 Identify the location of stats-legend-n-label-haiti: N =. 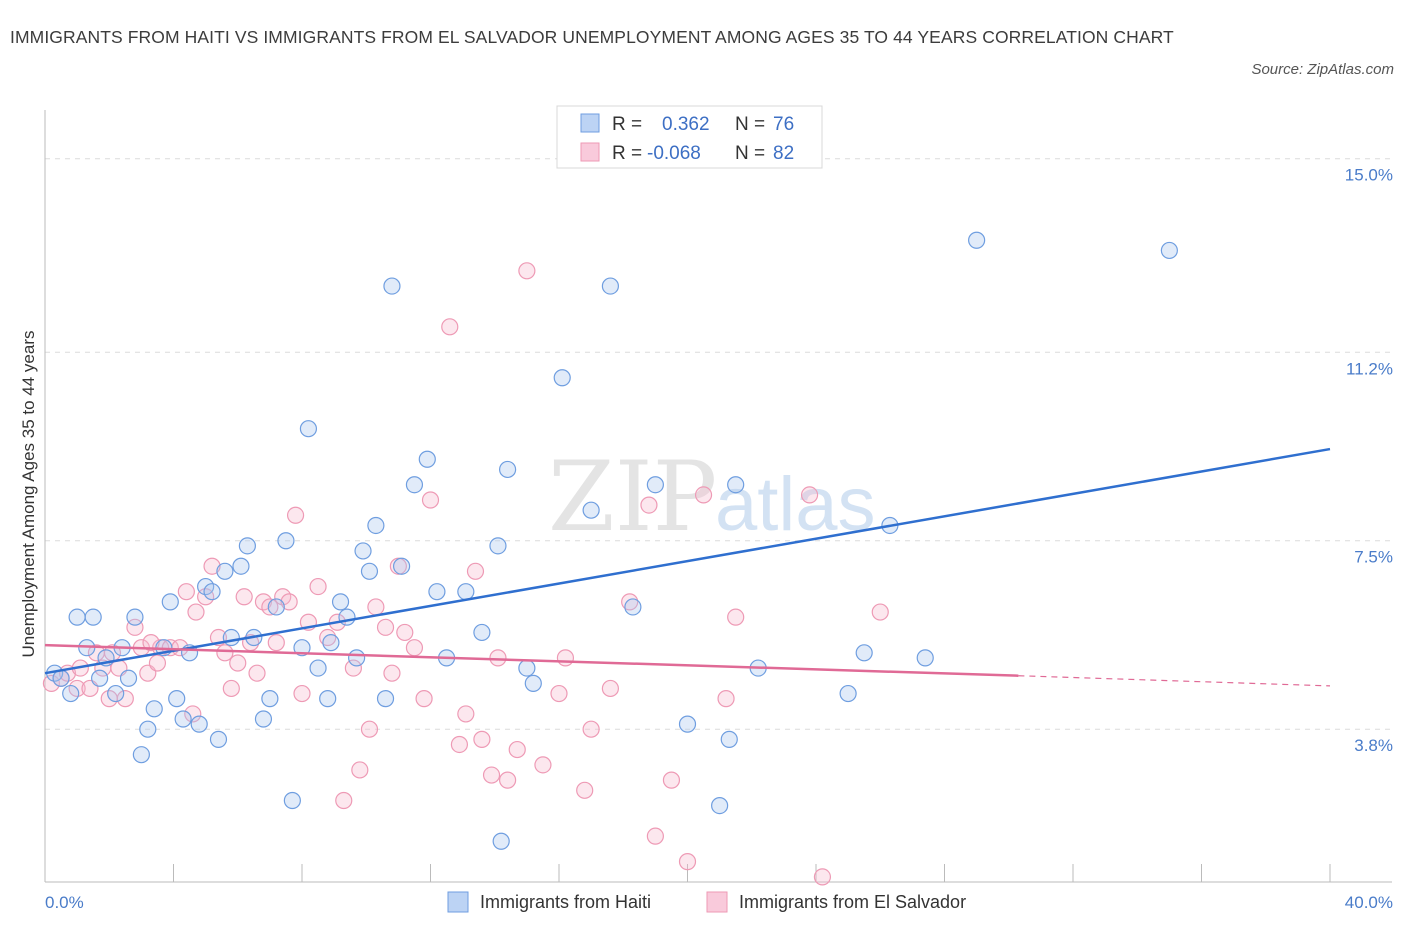
(750, 124).